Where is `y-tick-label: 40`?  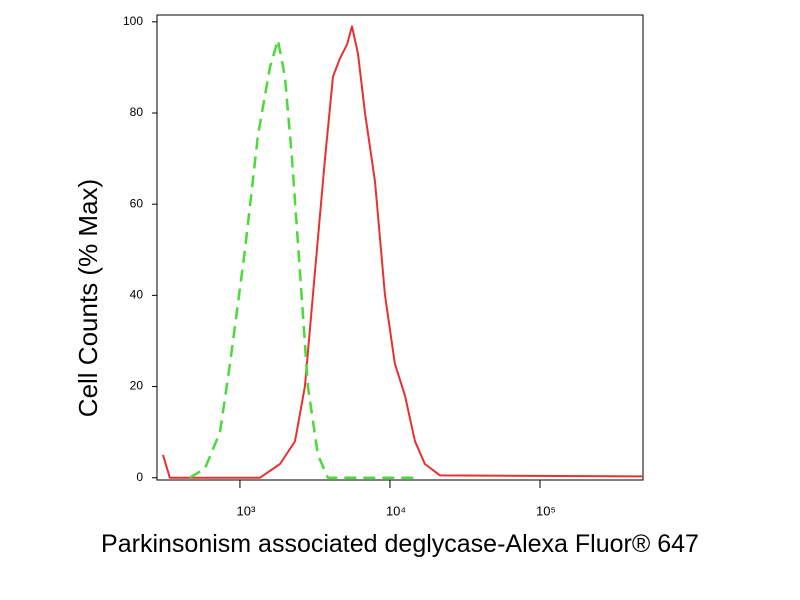
y-tick-label: 40 is located at coordinates (137, 295).